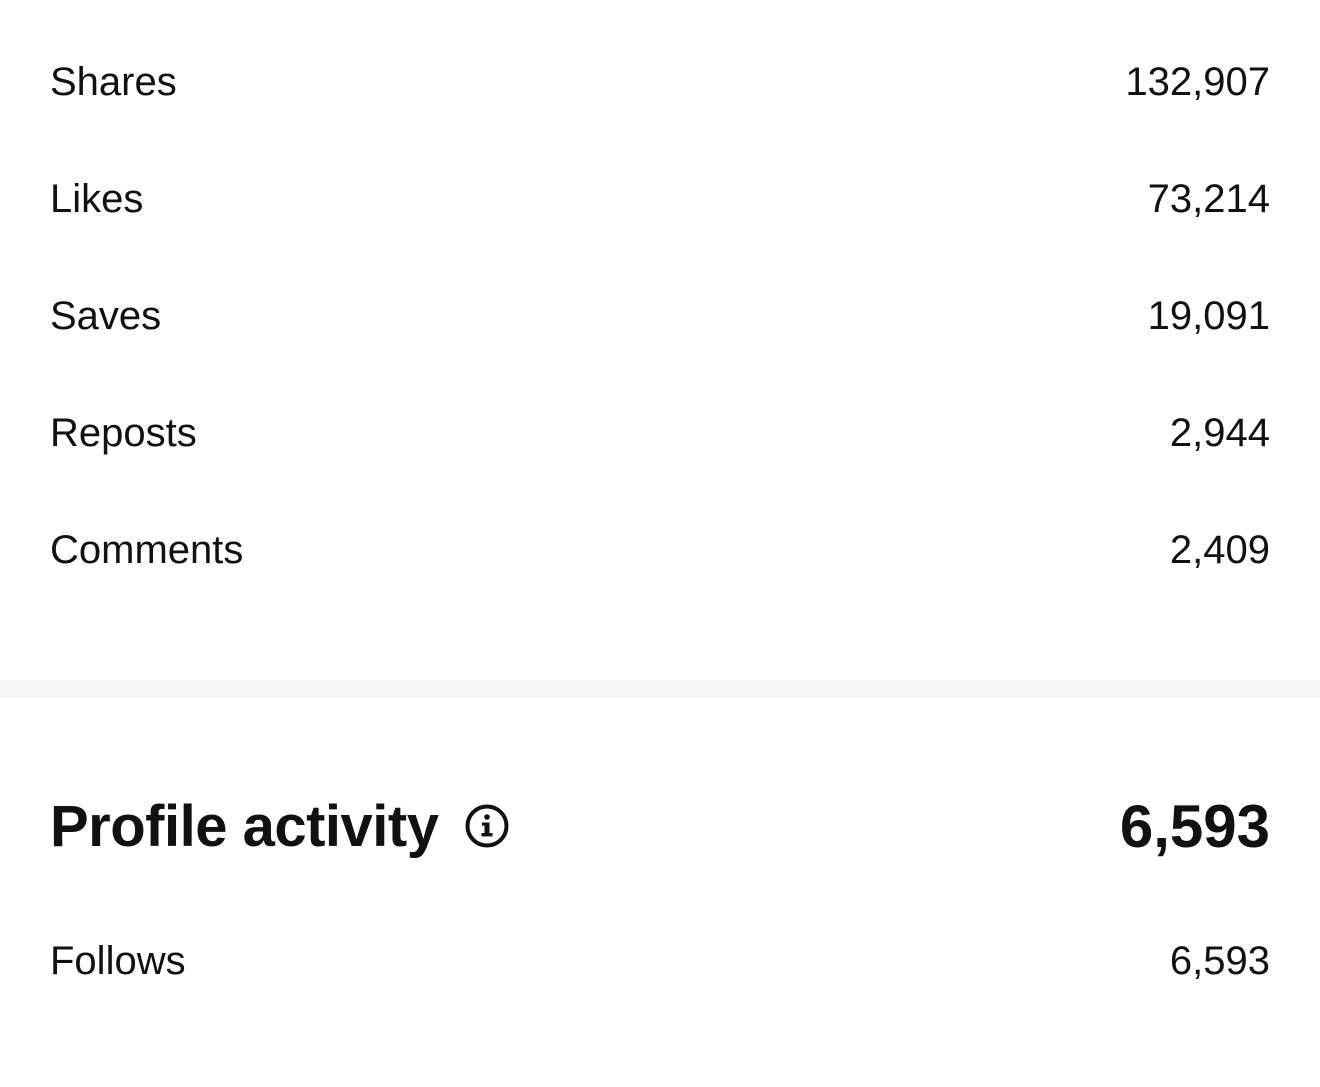  What do you see at coordinates (660, 433) in the screenshot?
I see `metric-row-reposts: Reposts 2,944` at bounding box center [660, 433].